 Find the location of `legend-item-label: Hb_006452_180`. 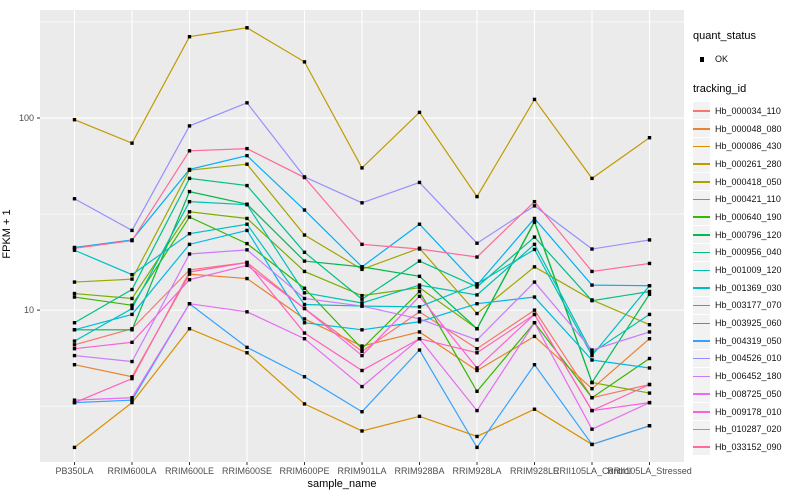

legend-item-label: Hb_006452_180 is located at coordinates (748, 376).